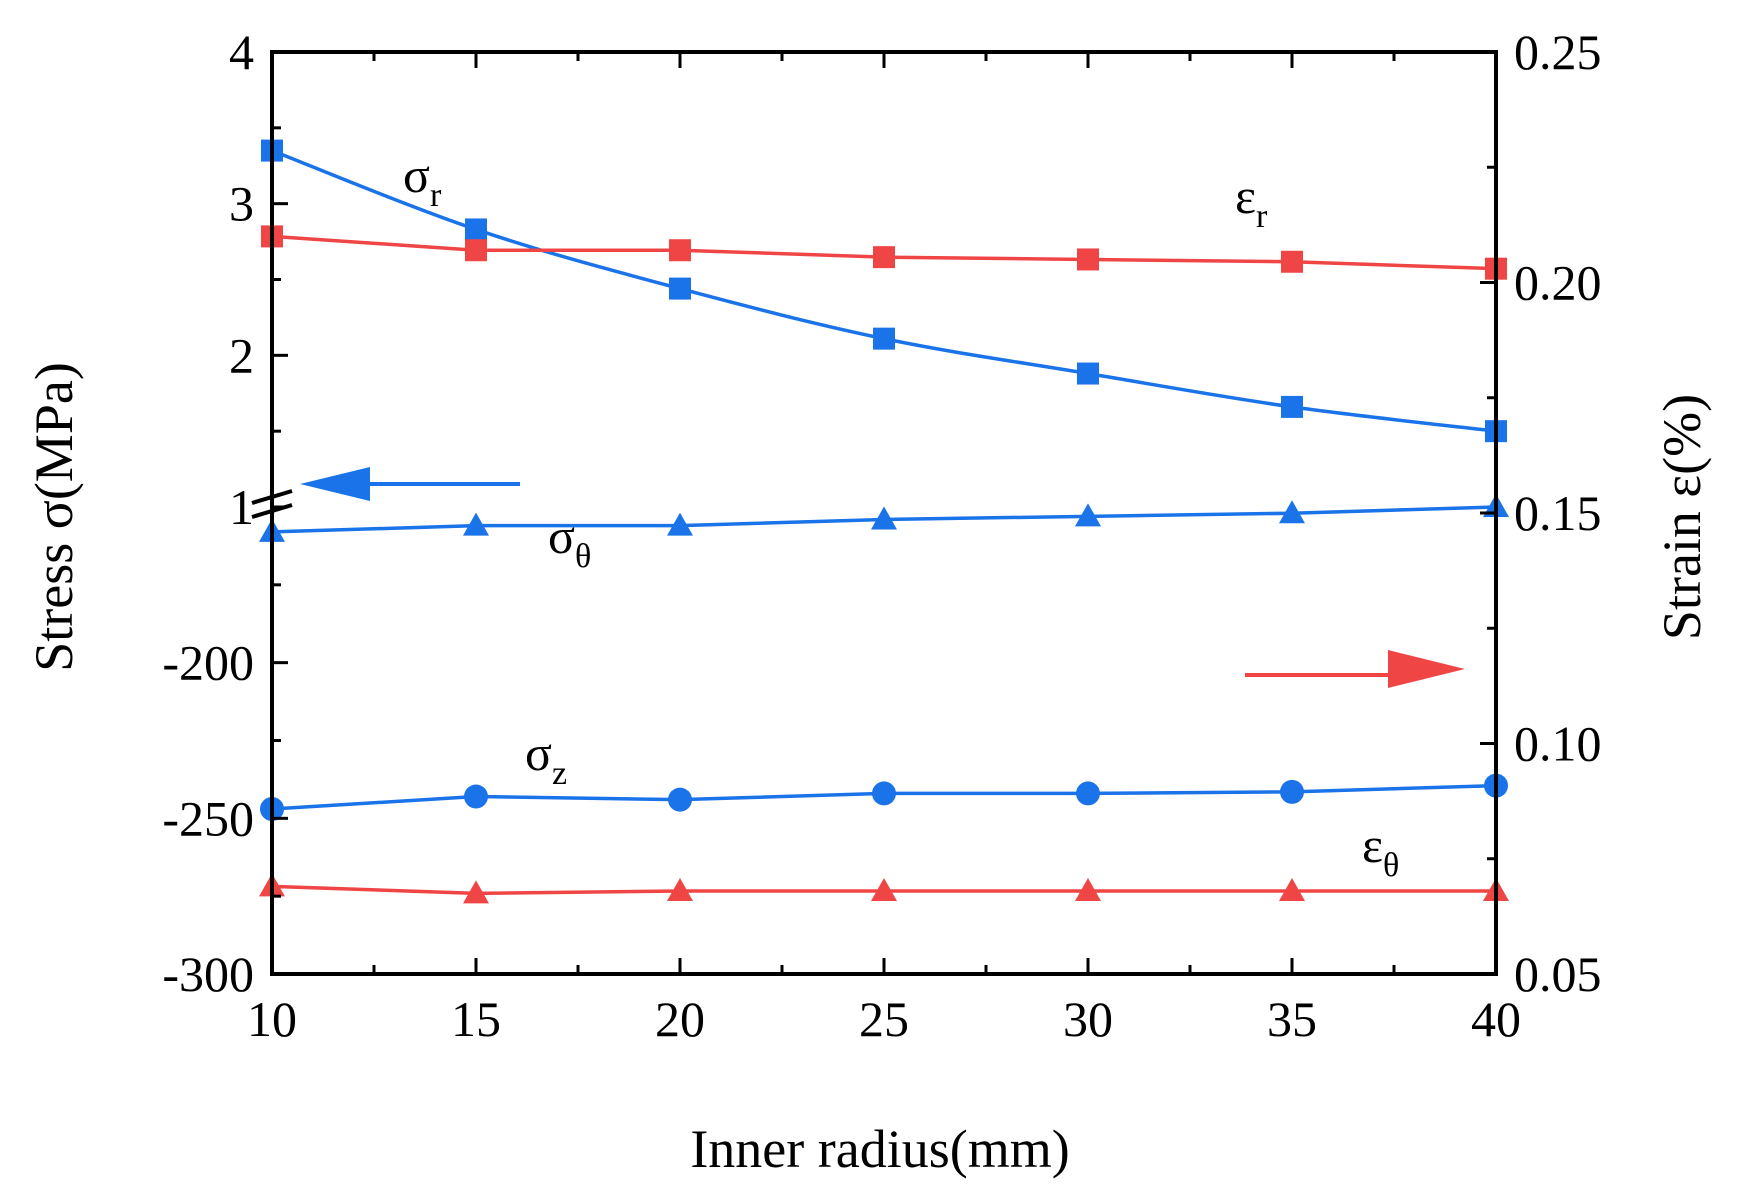  Describe the element at coordinates (546, 758) in the screenshot. I see `series-label-2: σz` at that location.